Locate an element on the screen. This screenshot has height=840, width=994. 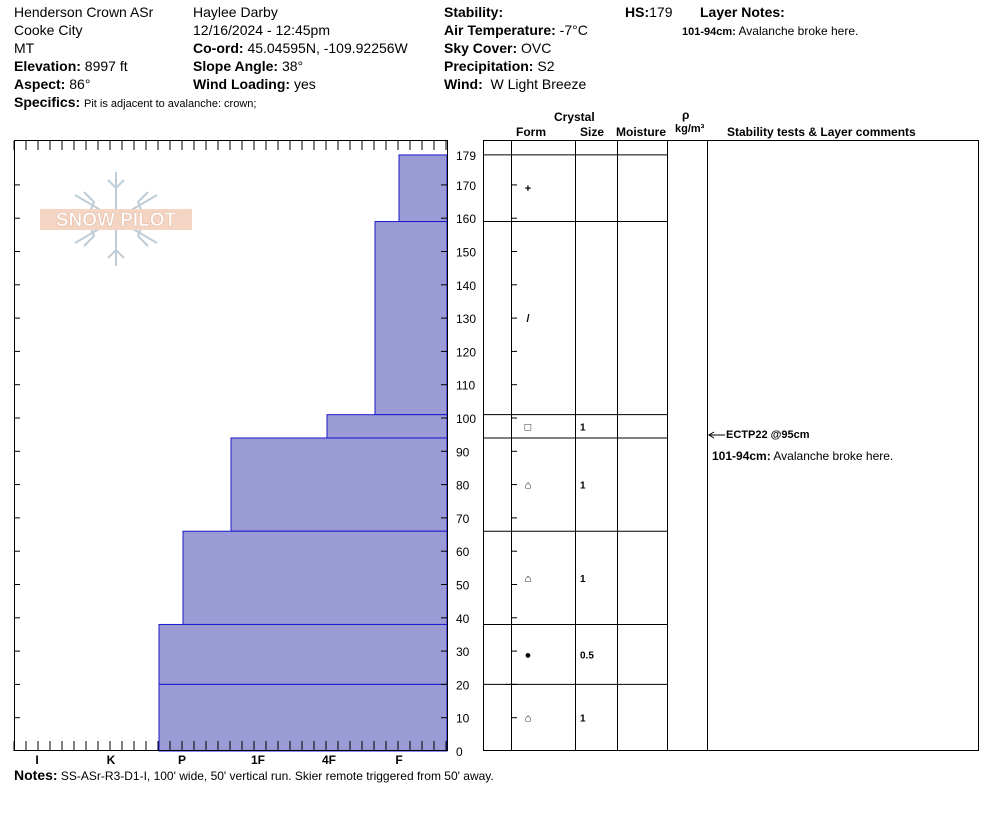
hardness-label: P is located at coordinates (182, 760).